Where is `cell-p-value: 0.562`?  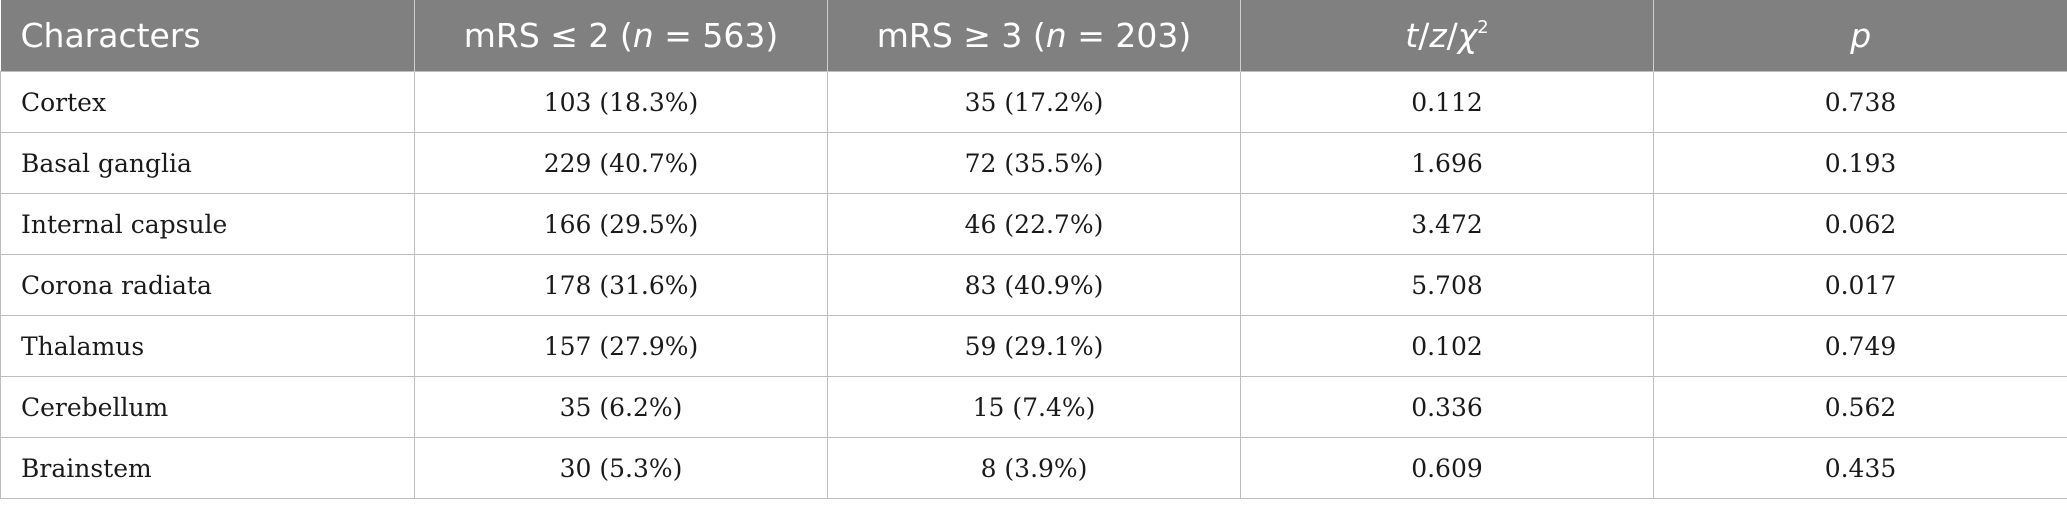 cell-p-value: 0.562 is located at coordinates (1860, 407).